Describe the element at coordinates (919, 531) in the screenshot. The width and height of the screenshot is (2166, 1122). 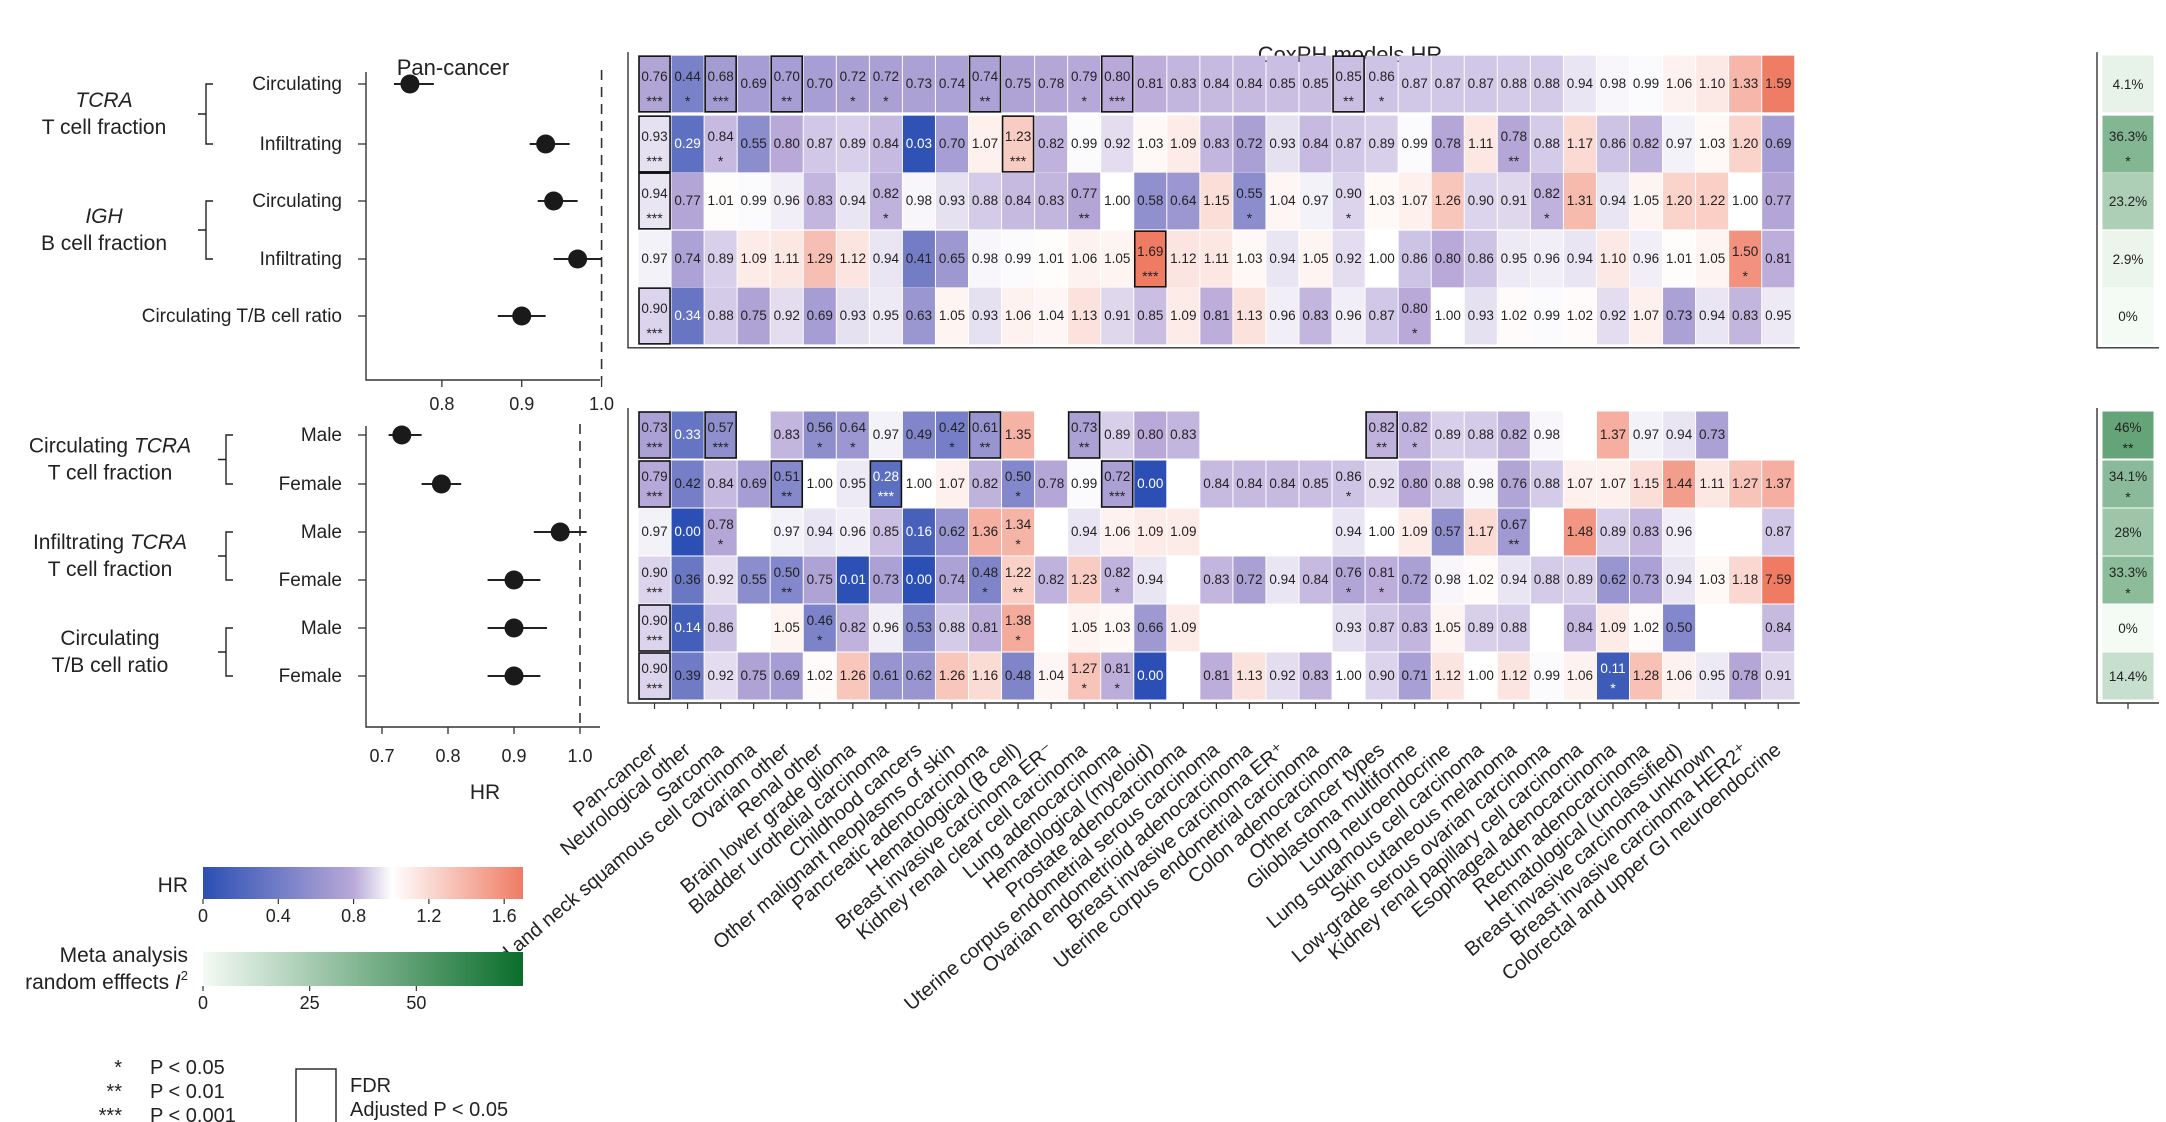
I see `bottom-heat-value: 0.16` at that location.